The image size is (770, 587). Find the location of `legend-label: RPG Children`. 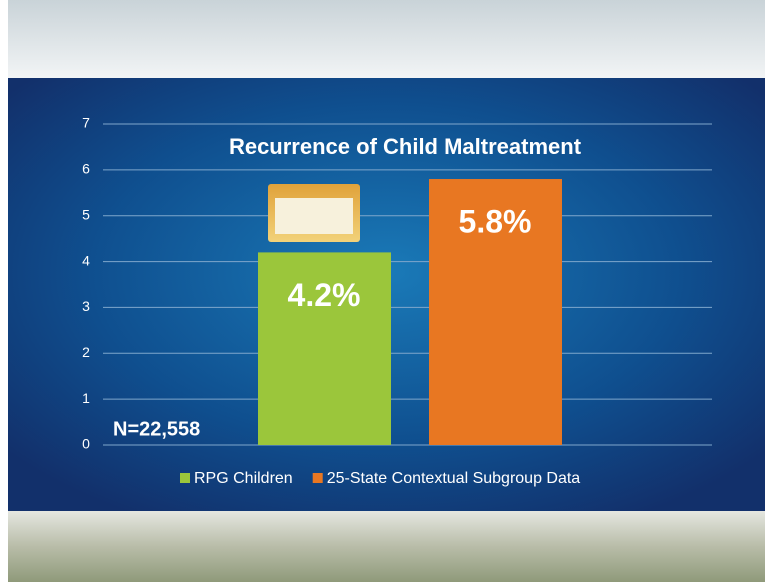

legend-label: RPG Children is located at coordinates (243, 478).